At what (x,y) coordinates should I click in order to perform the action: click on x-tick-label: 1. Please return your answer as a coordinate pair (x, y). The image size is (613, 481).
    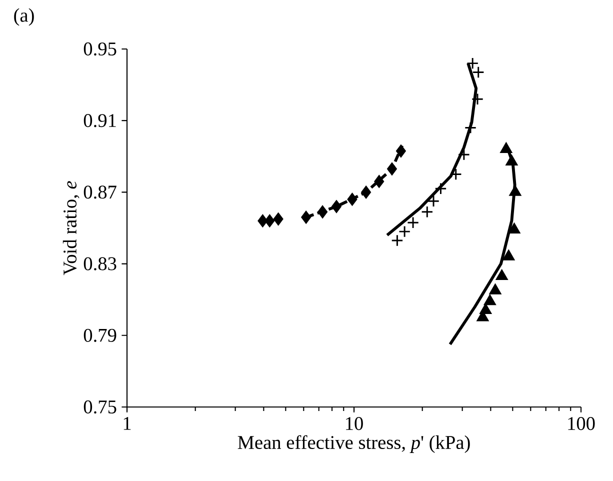
    Looking at the image, I should click on (127, 423).